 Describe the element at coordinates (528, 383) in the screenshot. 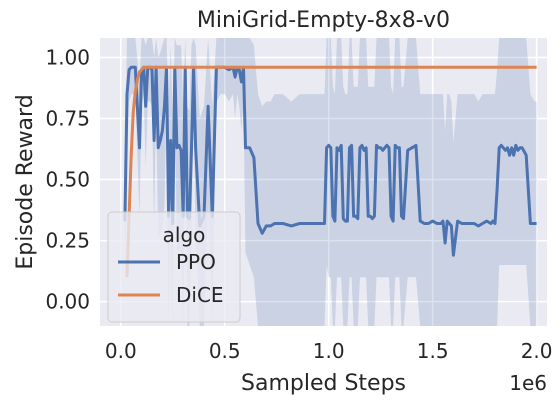

I see `x-axis-offset-text: 1e6` at that location.